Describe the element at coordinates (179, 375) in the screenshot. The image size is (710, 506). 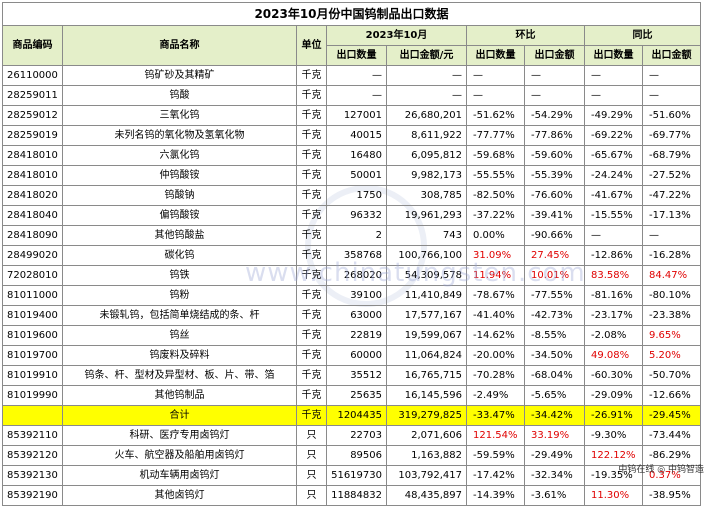
I see `name-cell: 钨条、杆、型材及异型材、板、片、带、箔` at that location.